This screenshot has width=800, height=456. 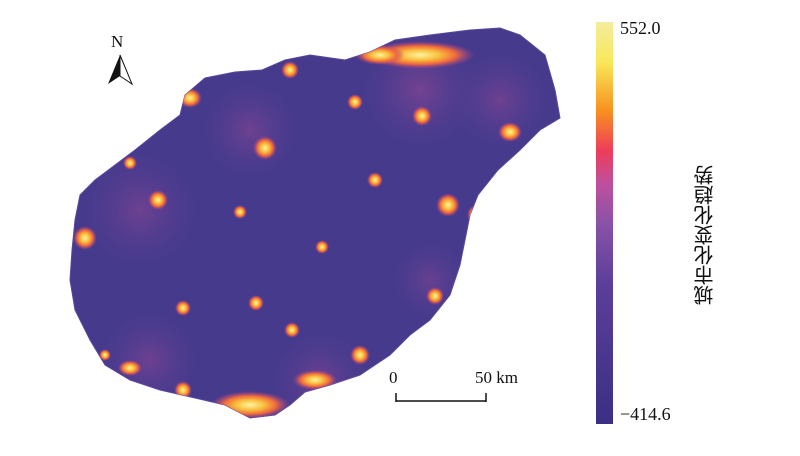 I want to click on scale-bar, so click(x=441, y=397).